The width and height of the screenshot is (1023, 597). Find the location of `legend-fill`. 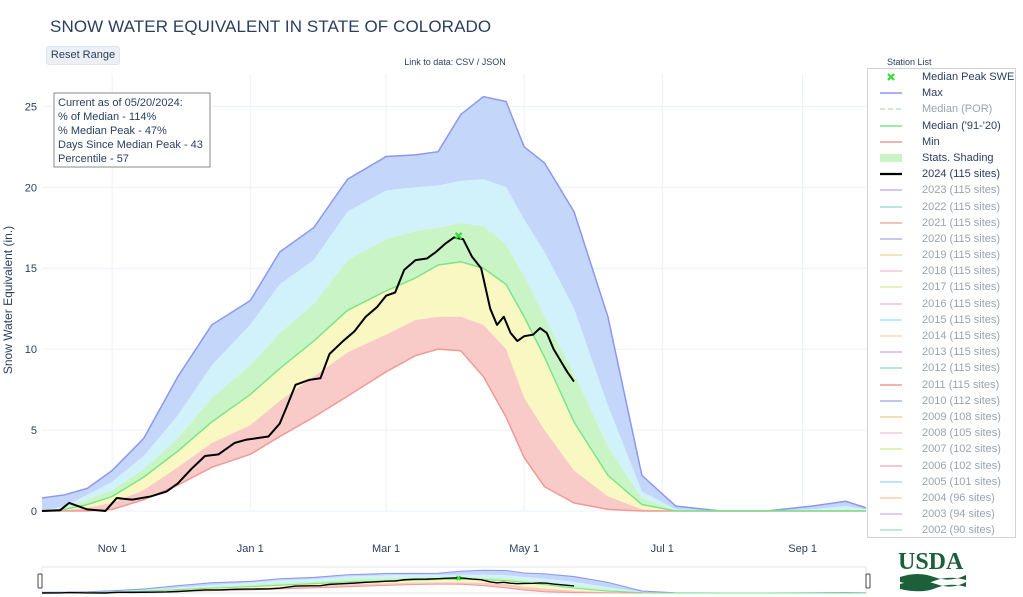

legend-fill is located at coordinates (891, 157).